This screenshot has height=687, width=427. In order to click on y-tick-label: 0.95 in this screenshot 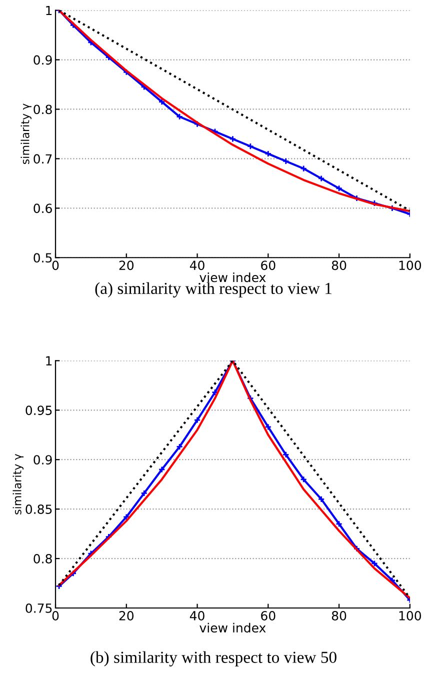, I will do `click(39, 411)`.